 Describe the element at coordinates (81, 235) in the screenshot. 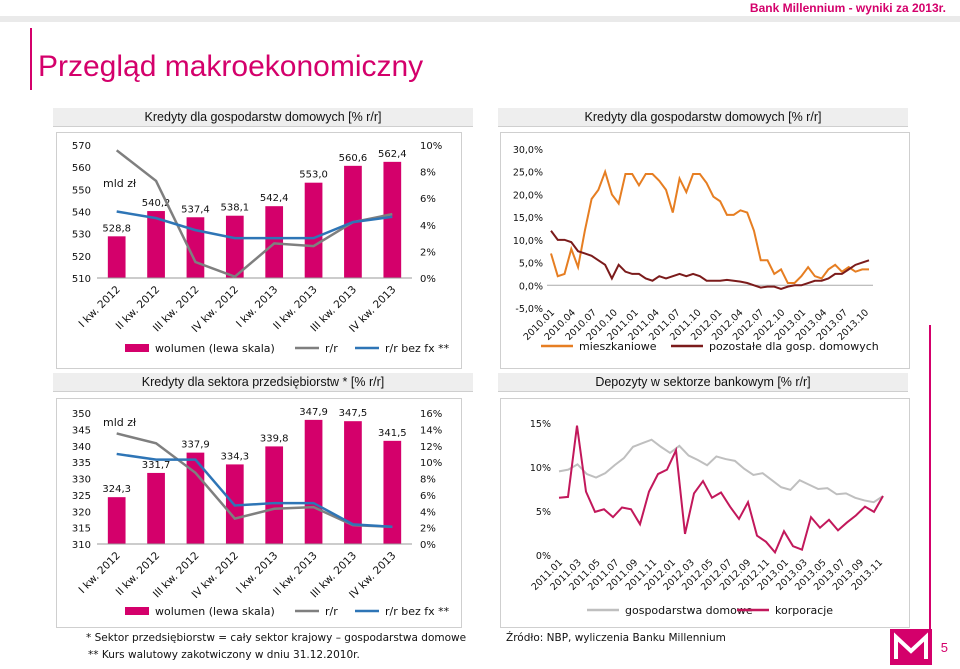

I see `chart1-ytick-left: 530` at that location.